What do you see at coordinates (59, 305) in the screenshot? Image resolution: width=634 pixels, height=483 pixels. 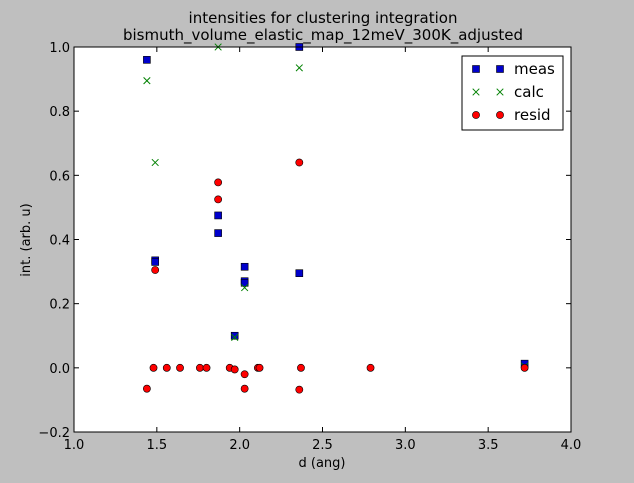 I see `y-tick-label: 0.2` at bounding box center [59, 305].